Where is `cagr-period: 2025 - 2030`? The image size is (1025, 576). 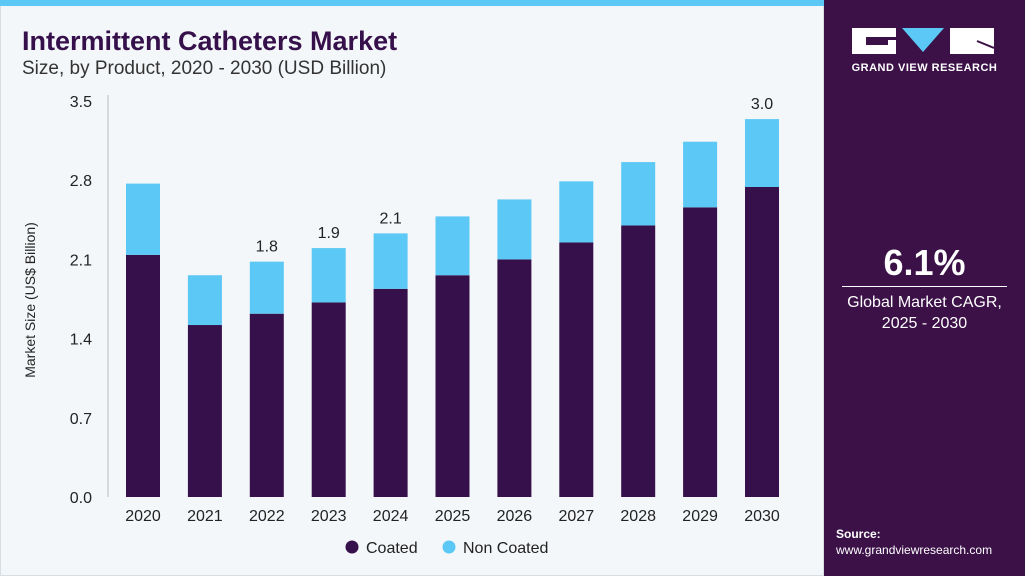
cagr-period: 2025 - 2030 is located at coordinates (924, 323).